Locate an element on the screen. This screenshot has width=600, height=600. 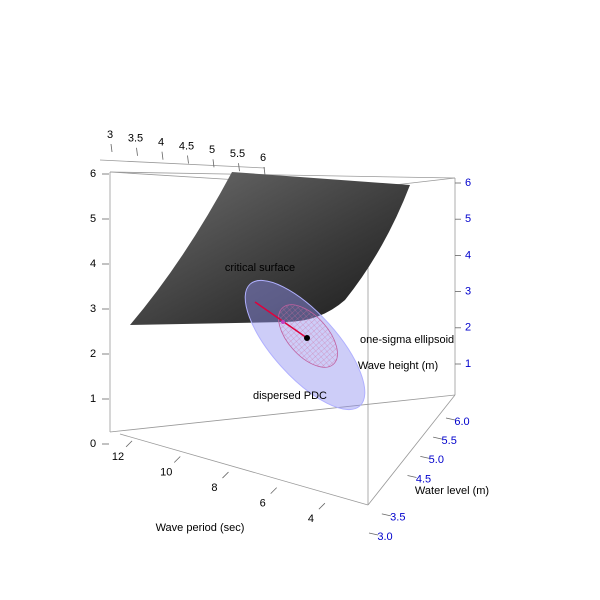
y-tick-label: 4.5 is located at coordinates (186, 146).